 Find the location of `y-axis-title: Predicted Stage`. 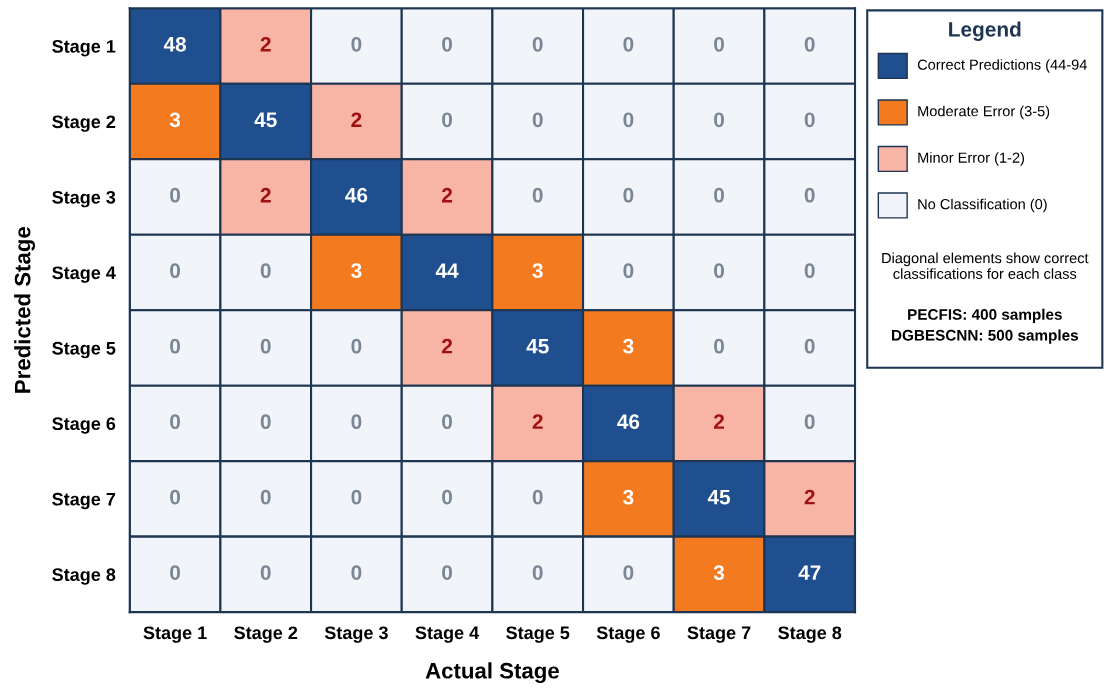

y-axis-title: Predicted Stage is located at coordinates (24, 309).